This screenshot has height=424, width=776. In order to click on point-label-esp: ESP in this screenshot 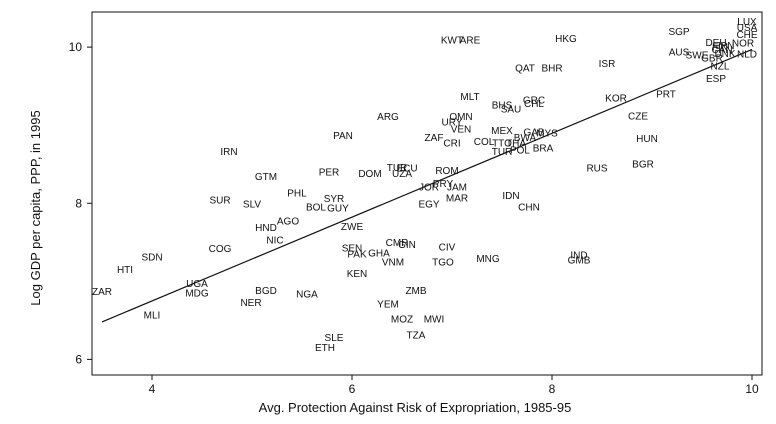, I will do `click(716, 79)`.